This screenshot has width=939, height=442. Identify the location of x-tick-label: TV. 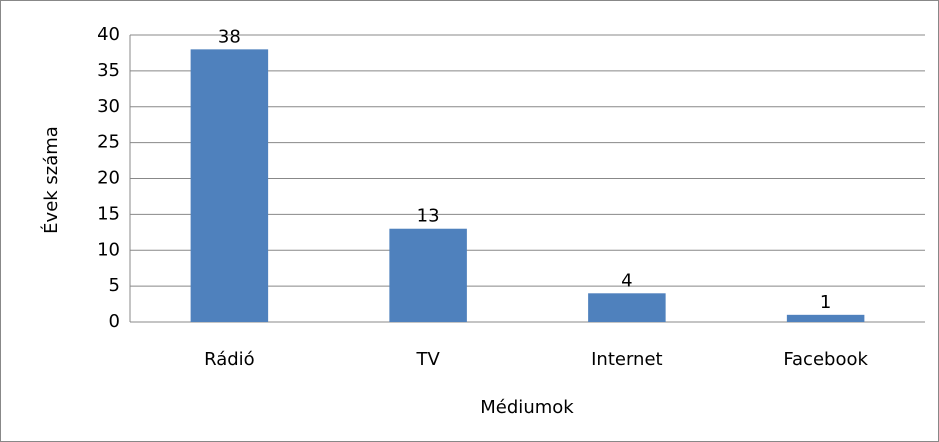
(427, 359).